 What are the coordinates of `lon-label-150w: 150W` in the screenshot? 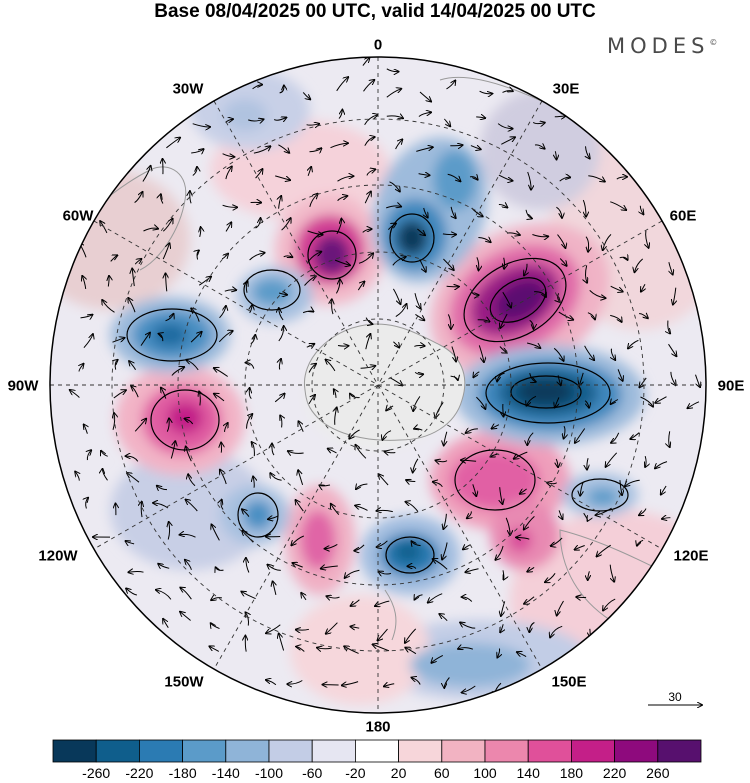 It's located at (184, 682).